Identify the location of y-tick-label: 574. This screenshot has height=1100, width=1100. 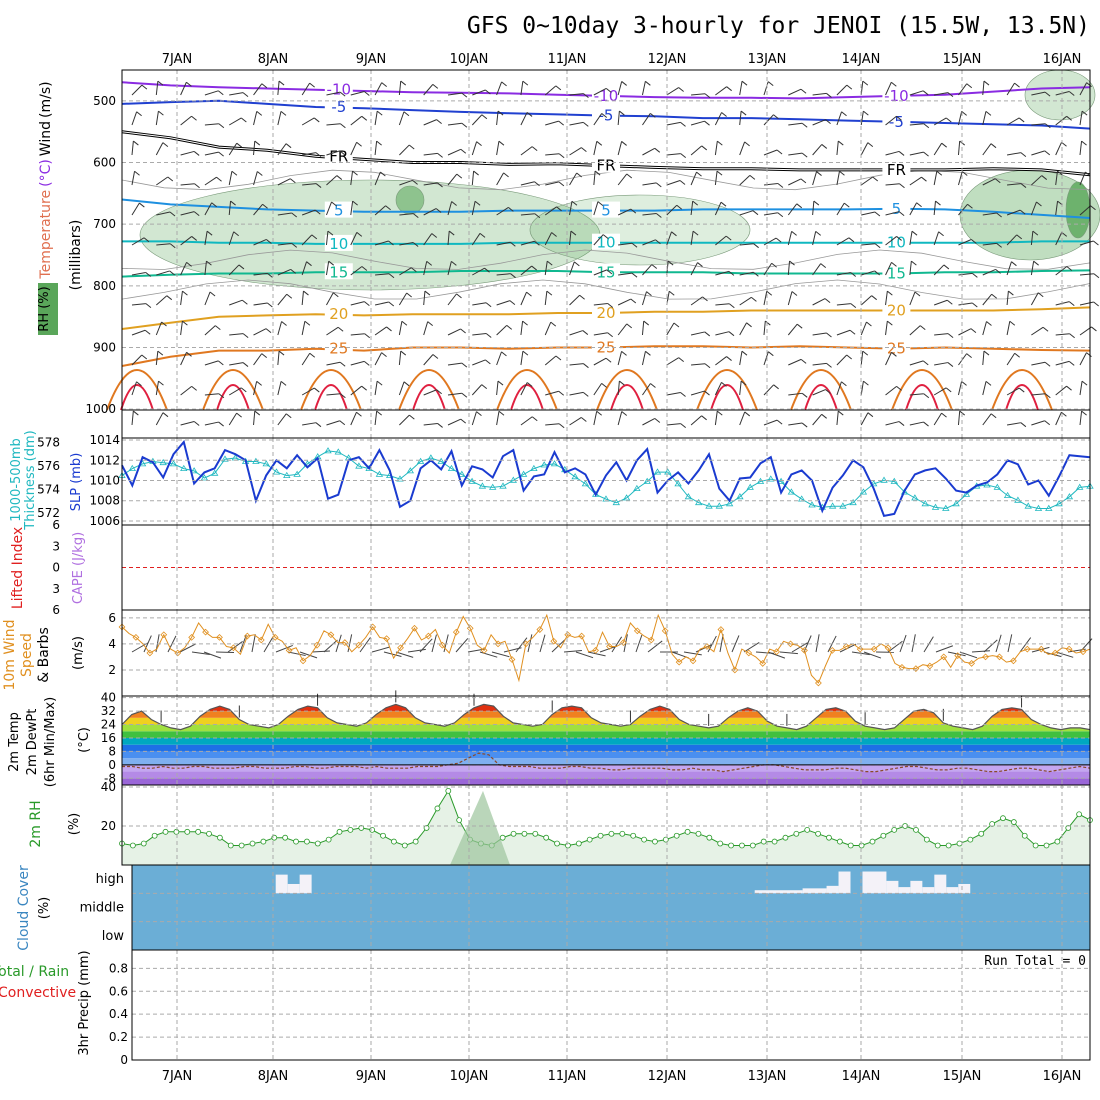
(48, 490).